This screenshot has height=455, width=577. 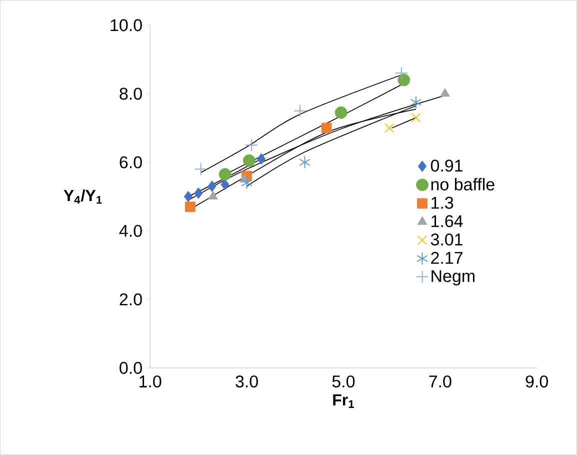 What do you see at coordinates (131, 299) in the screenshot?
I see `y-tick-label: 2.0` at bounding box center [131, 299].